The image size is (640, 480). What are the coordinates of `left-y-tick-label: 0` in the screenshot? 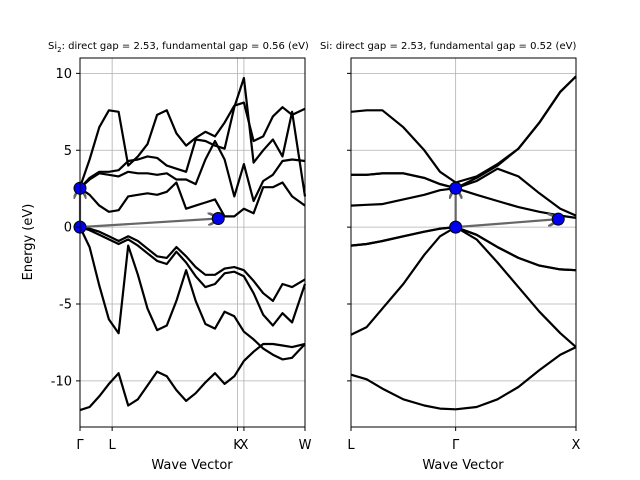 It's located at (68, 228).